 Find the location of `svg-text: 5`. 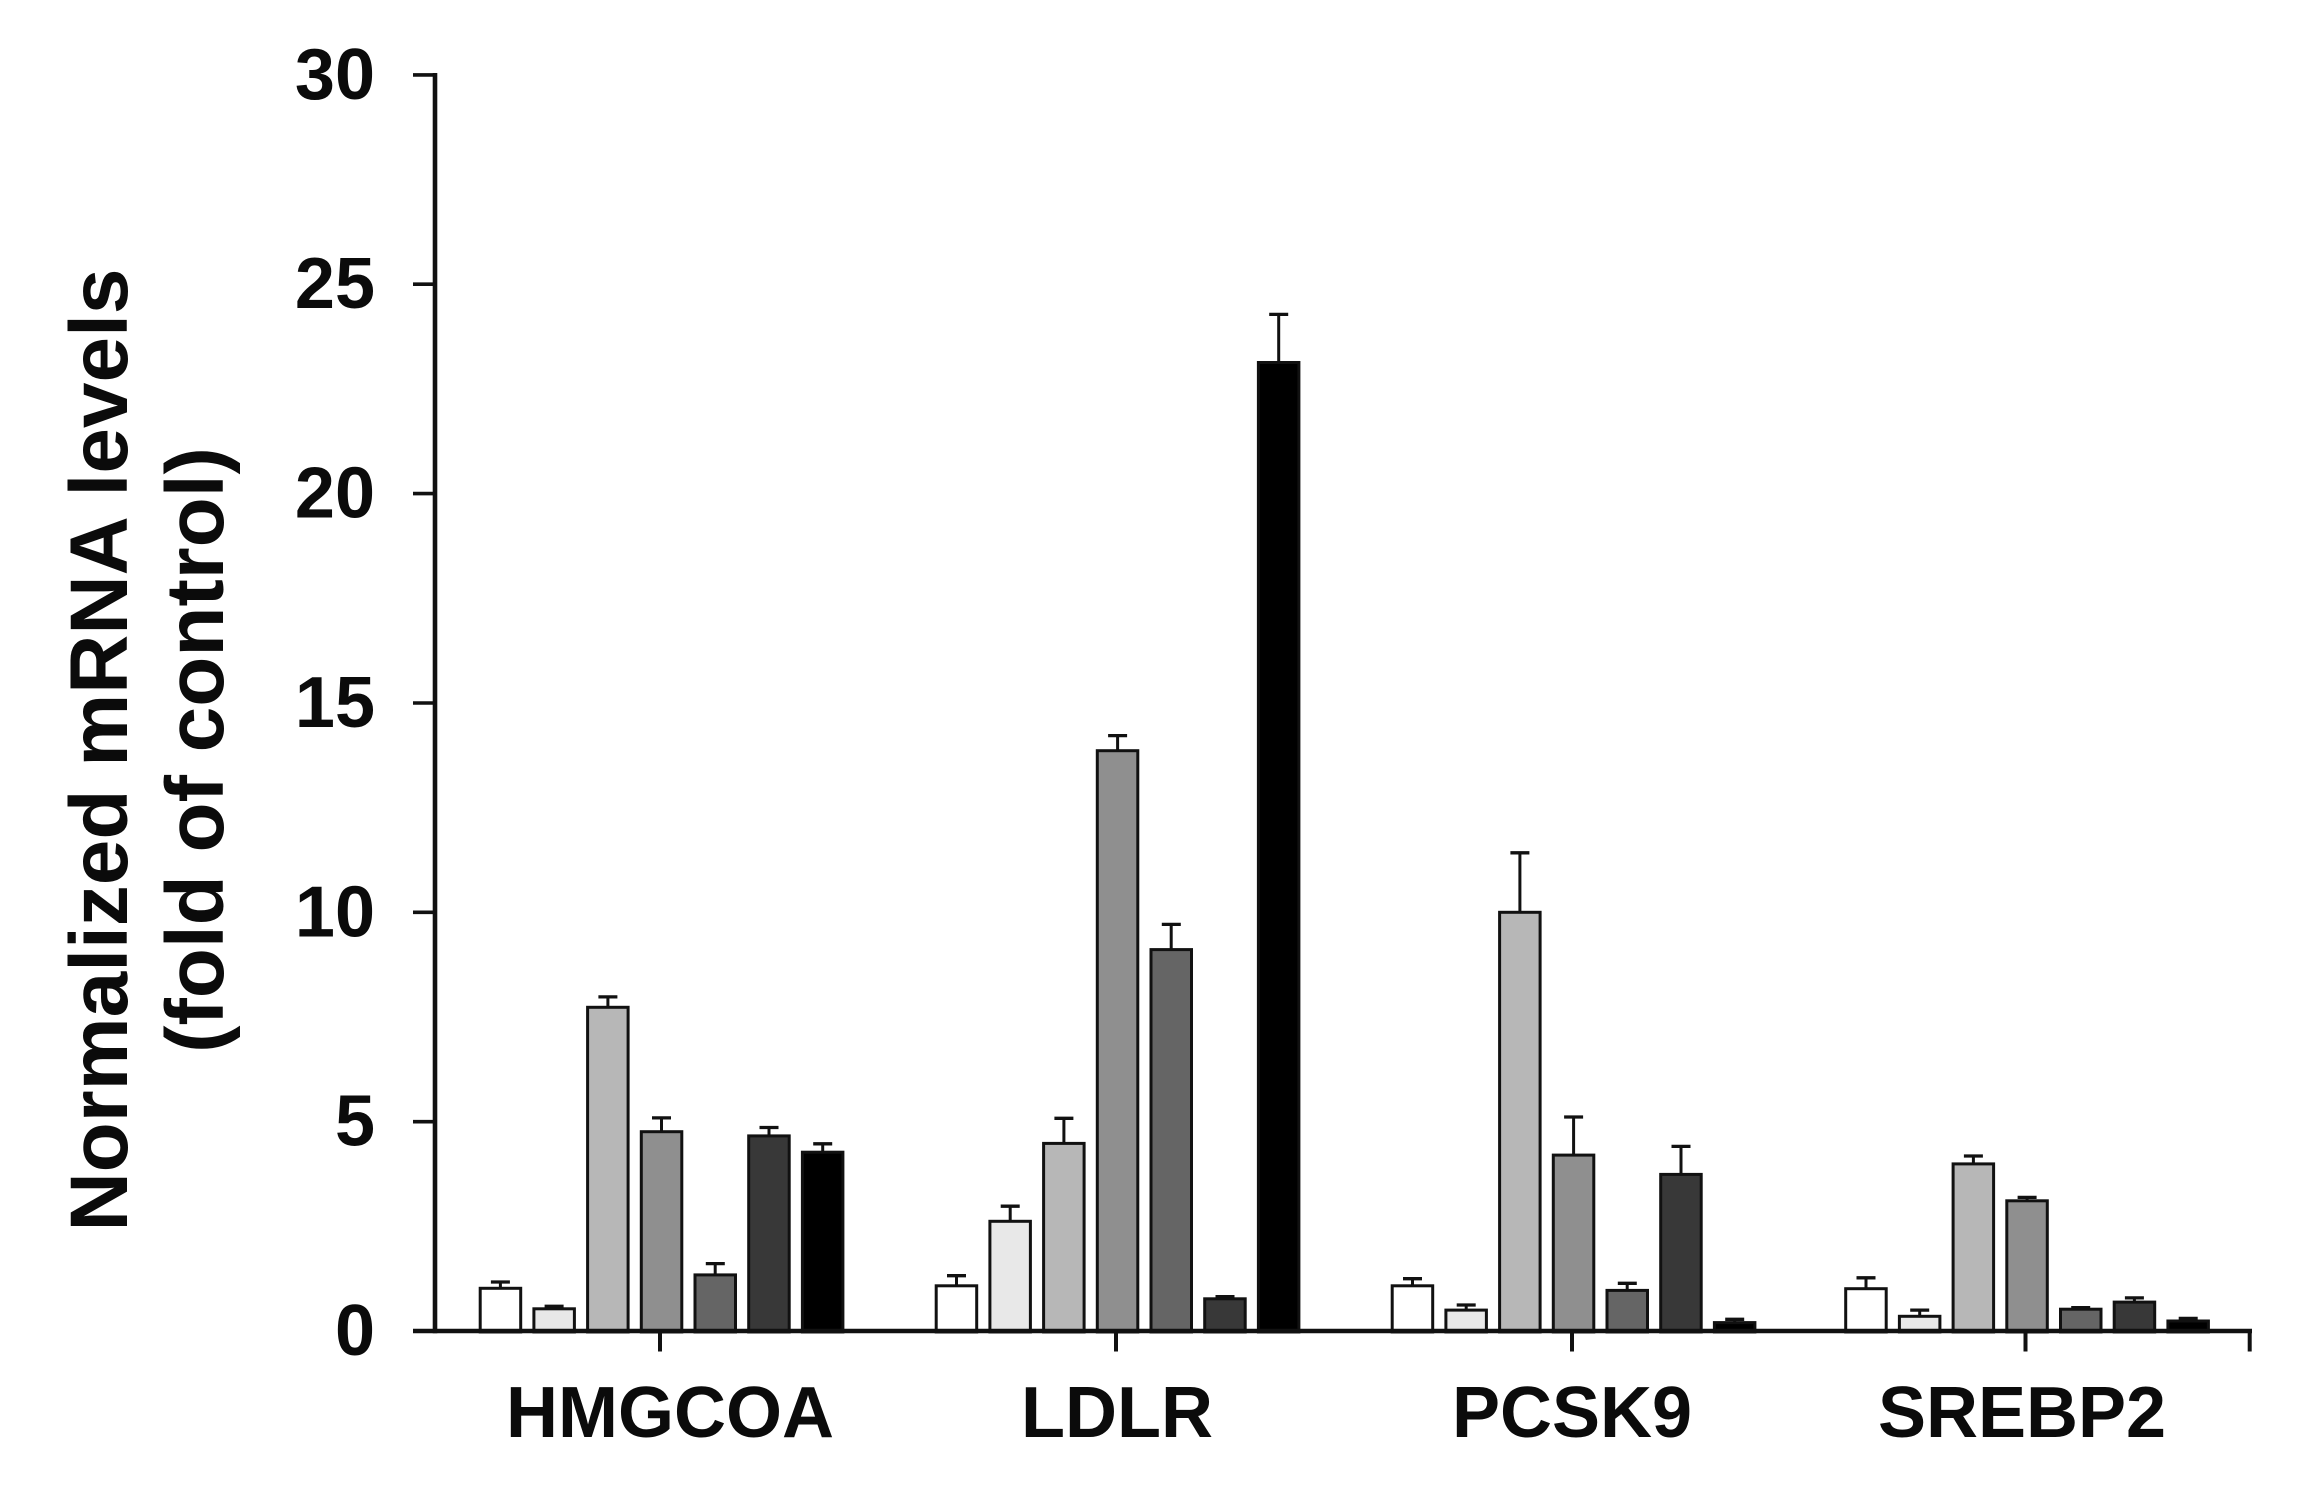

svg-text: 5 is located at coordinates (355, 1122).